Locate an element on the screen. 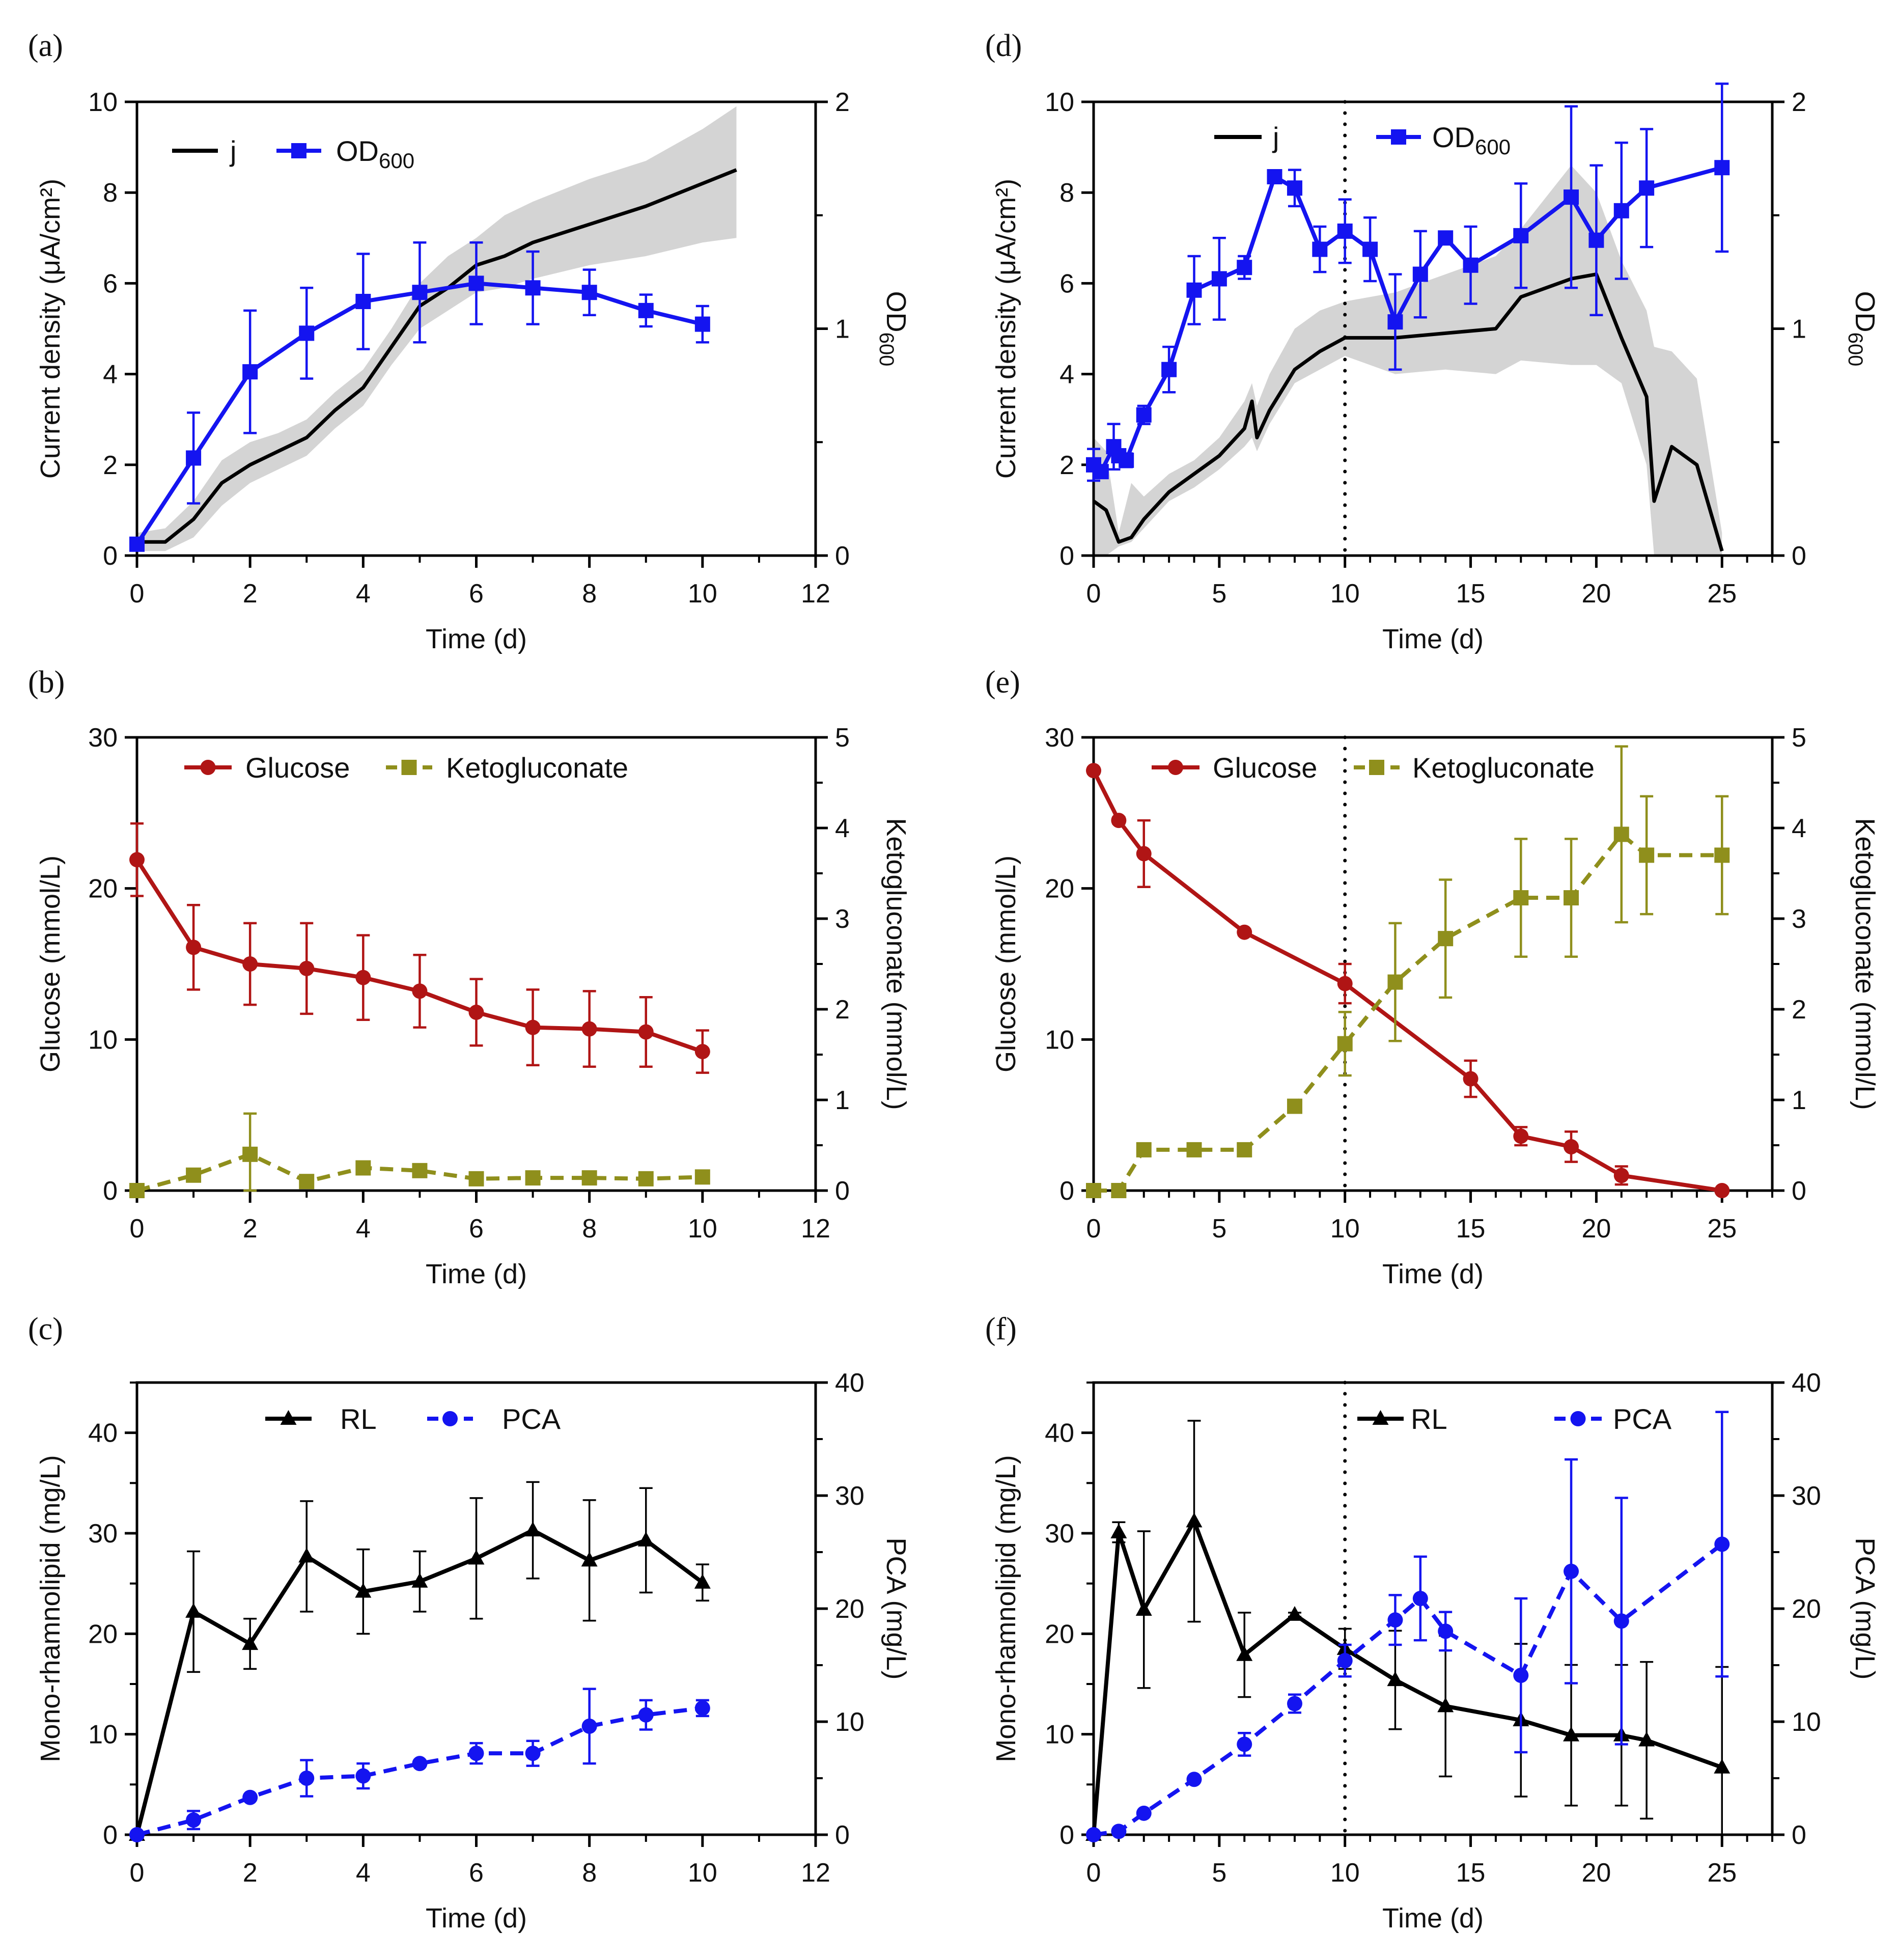 Image resolution: width=1897 pixels, height=1960 pixels. y-tick-label: 6 is located at coordinates (1066, 283).